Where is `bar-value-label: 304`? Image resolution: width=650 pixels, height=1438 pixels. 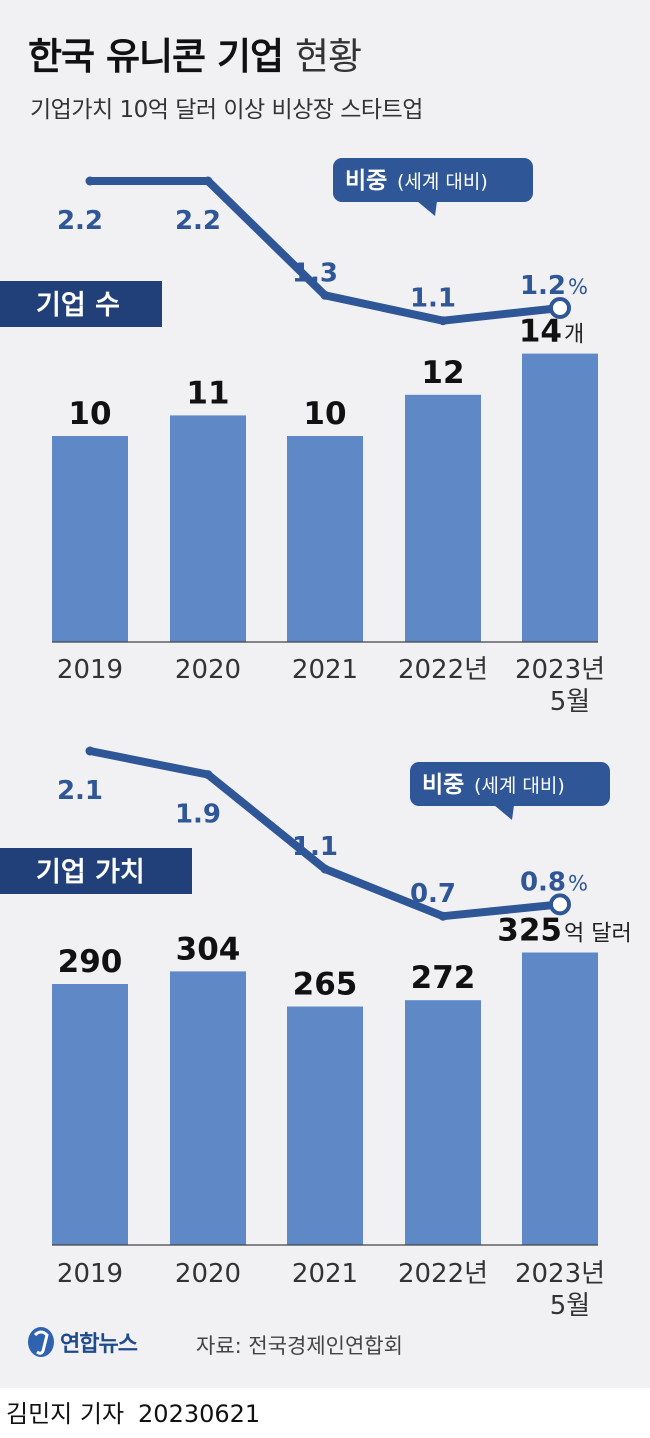 bar-value-label: 304 is located at coordinates (208, 949).